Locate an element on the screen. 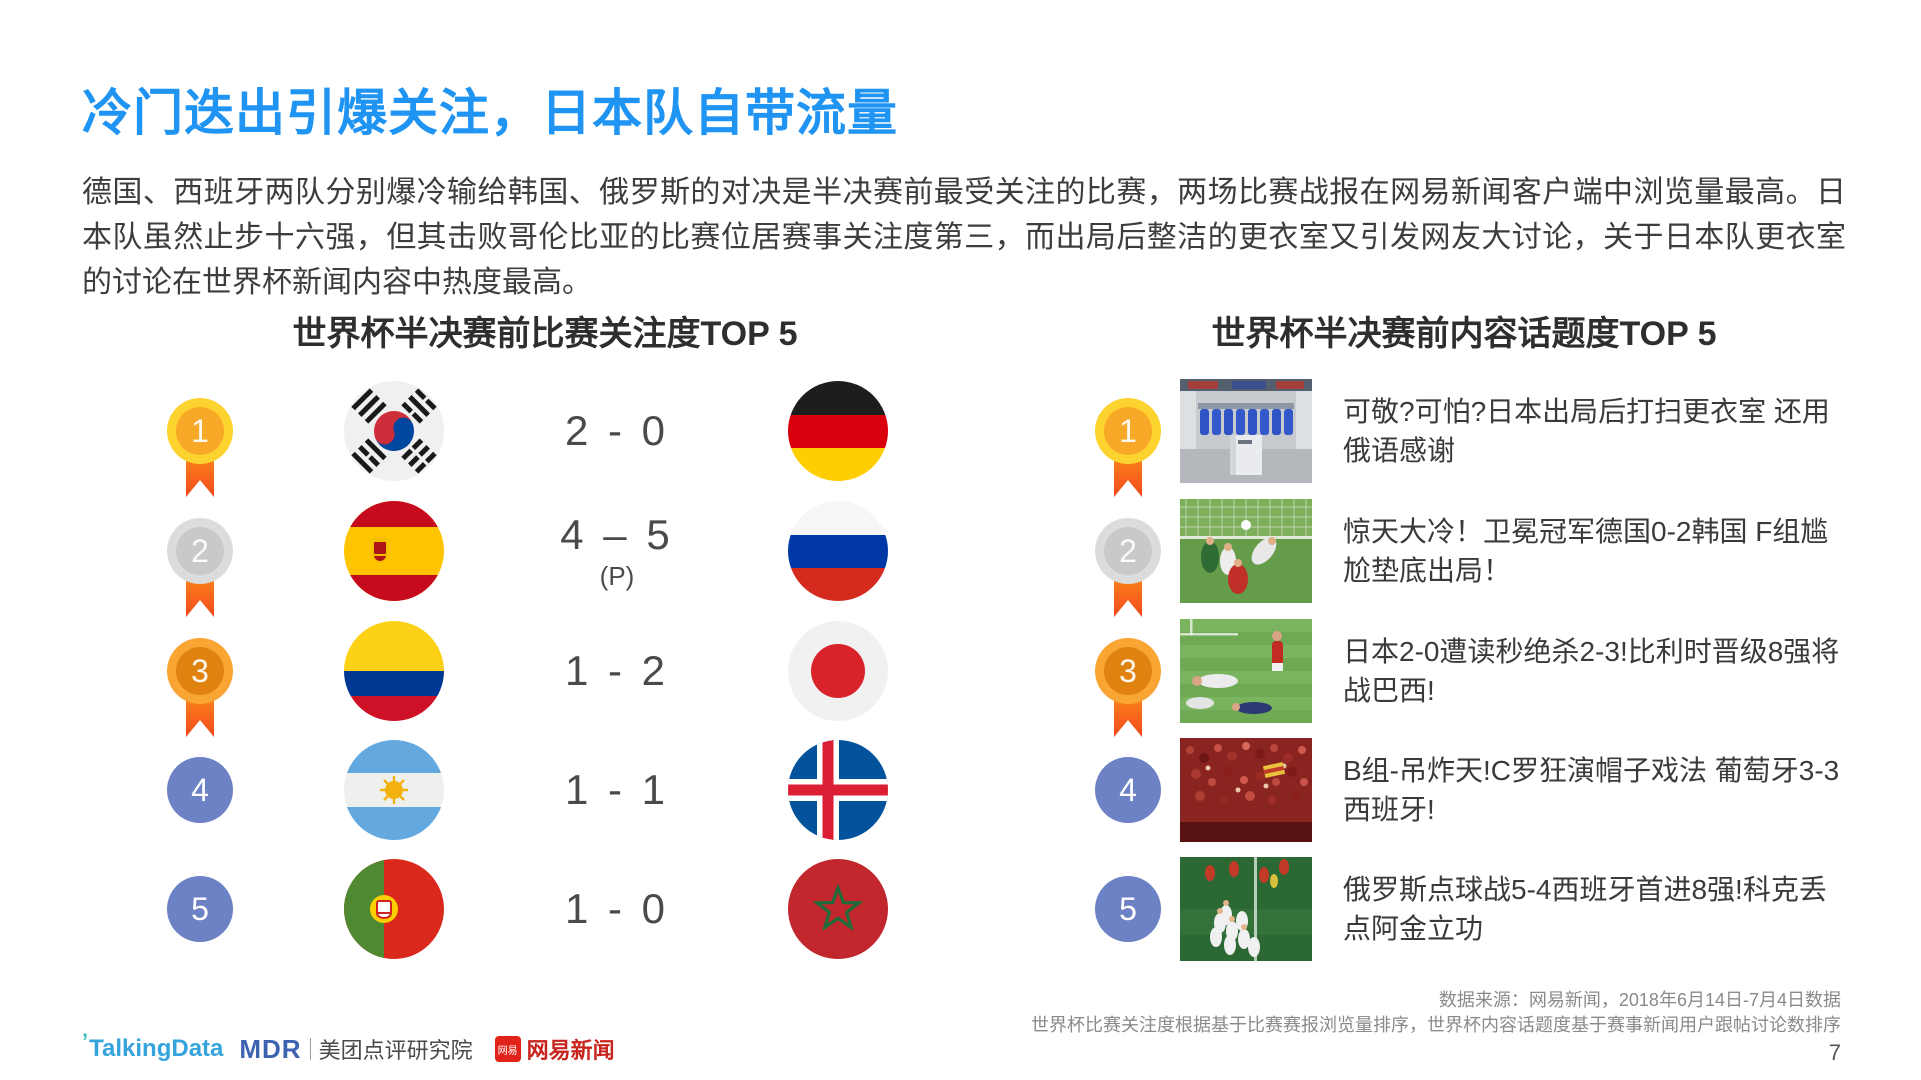 This screenshot has width=1921, height=1080. match-row: 3 1 - 2 is located at coordinates (545, 674).